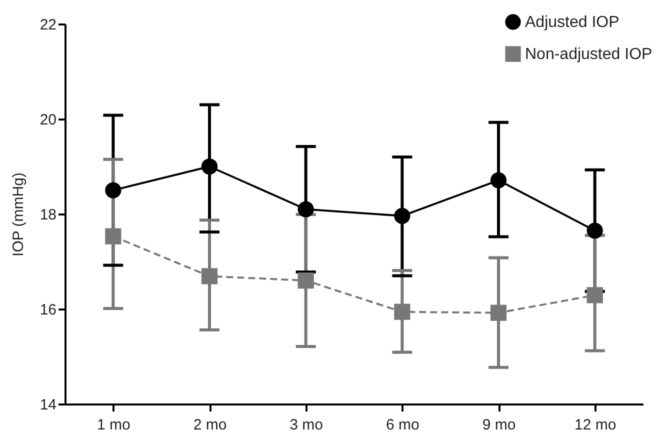 The width and height of the screenshot is (668, 448). What do you see at coordinates (48, 215) in the screenshot?
I see `y-tick-label: 18` at bounding box center [48, 215].